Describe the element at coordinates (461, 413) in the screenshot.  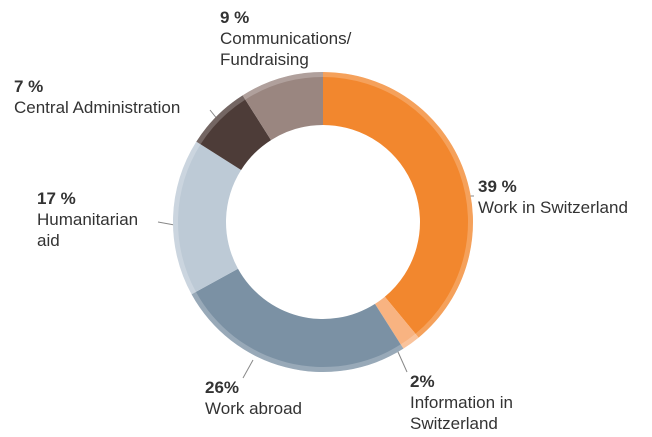
I see `category-label: Information in Switzerland` at that location.